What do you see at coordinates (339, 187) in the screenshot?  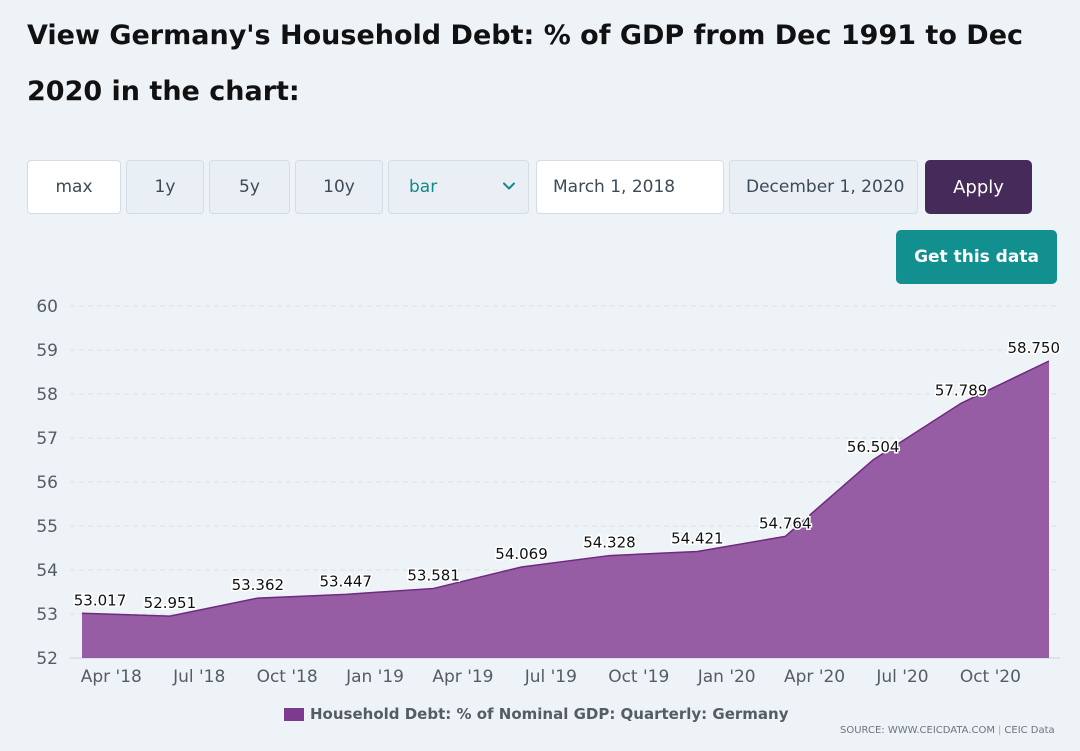 I see `range-10y-button: 10y` at bounding box center [339, 187].